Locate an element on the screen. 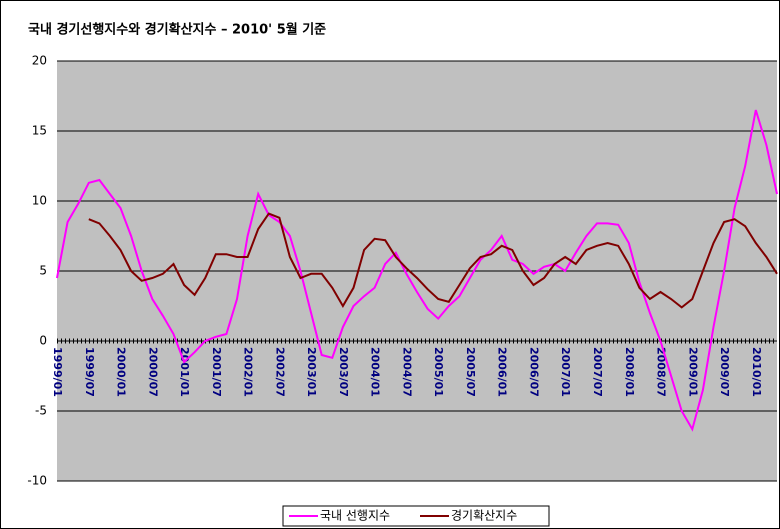 This screenshot has height=529, width=780. x-tick-label: 2008/07 is located at coordinates (661, 372).